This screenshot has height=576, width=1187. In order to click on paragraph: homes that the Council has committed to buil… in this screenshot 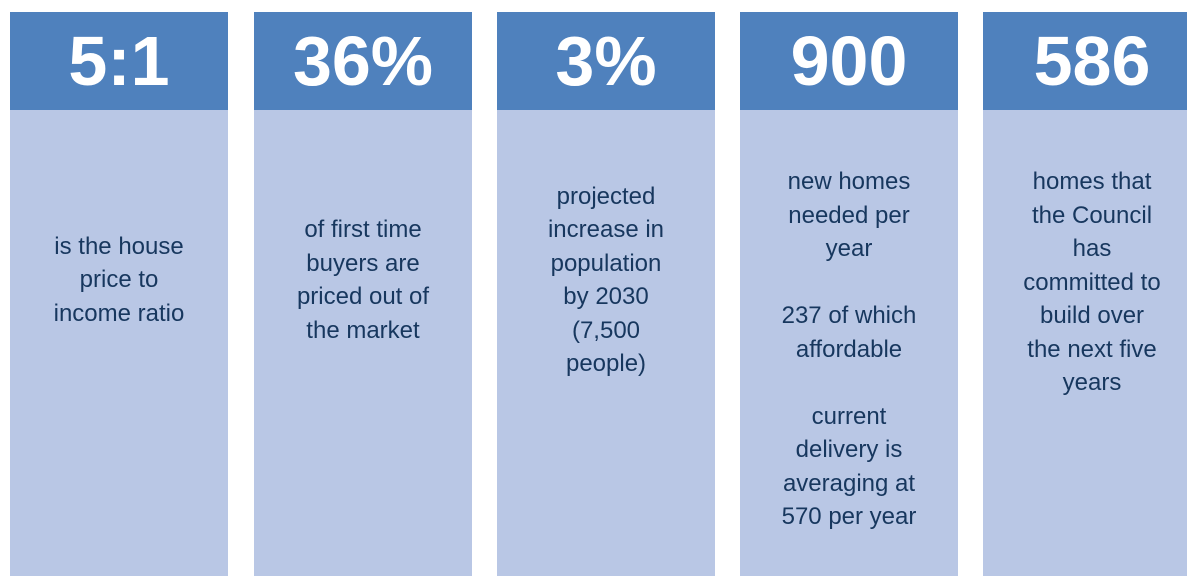, I will do `click(1085, 282)`.